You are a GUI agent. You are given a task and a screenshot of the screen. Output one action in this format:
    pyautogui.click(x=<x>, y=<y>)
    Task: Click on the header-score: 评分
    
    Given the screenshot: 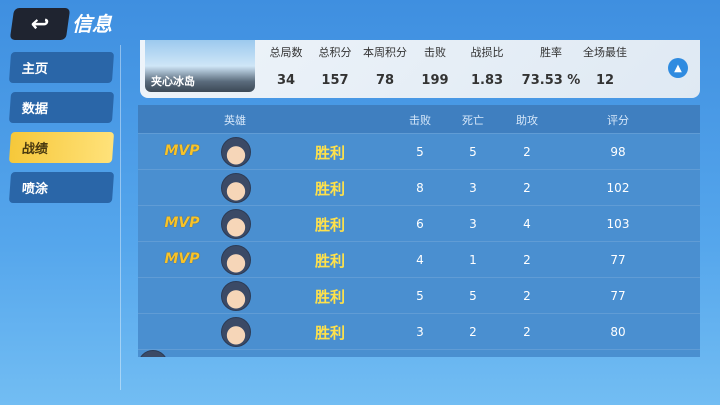 What is the action you would take?
    pyautogui.click(x=618, y=120)
    